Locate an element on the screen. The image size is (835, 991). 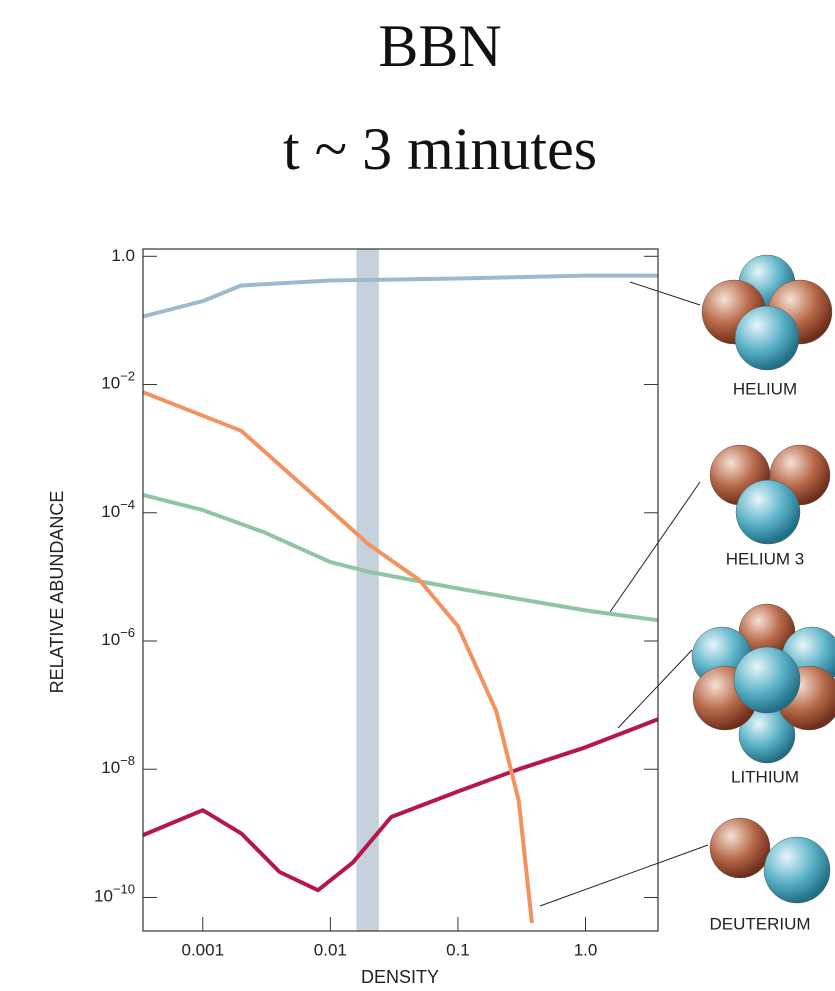
x-tick-label: 0.1 is located at coordinates (458, 949).